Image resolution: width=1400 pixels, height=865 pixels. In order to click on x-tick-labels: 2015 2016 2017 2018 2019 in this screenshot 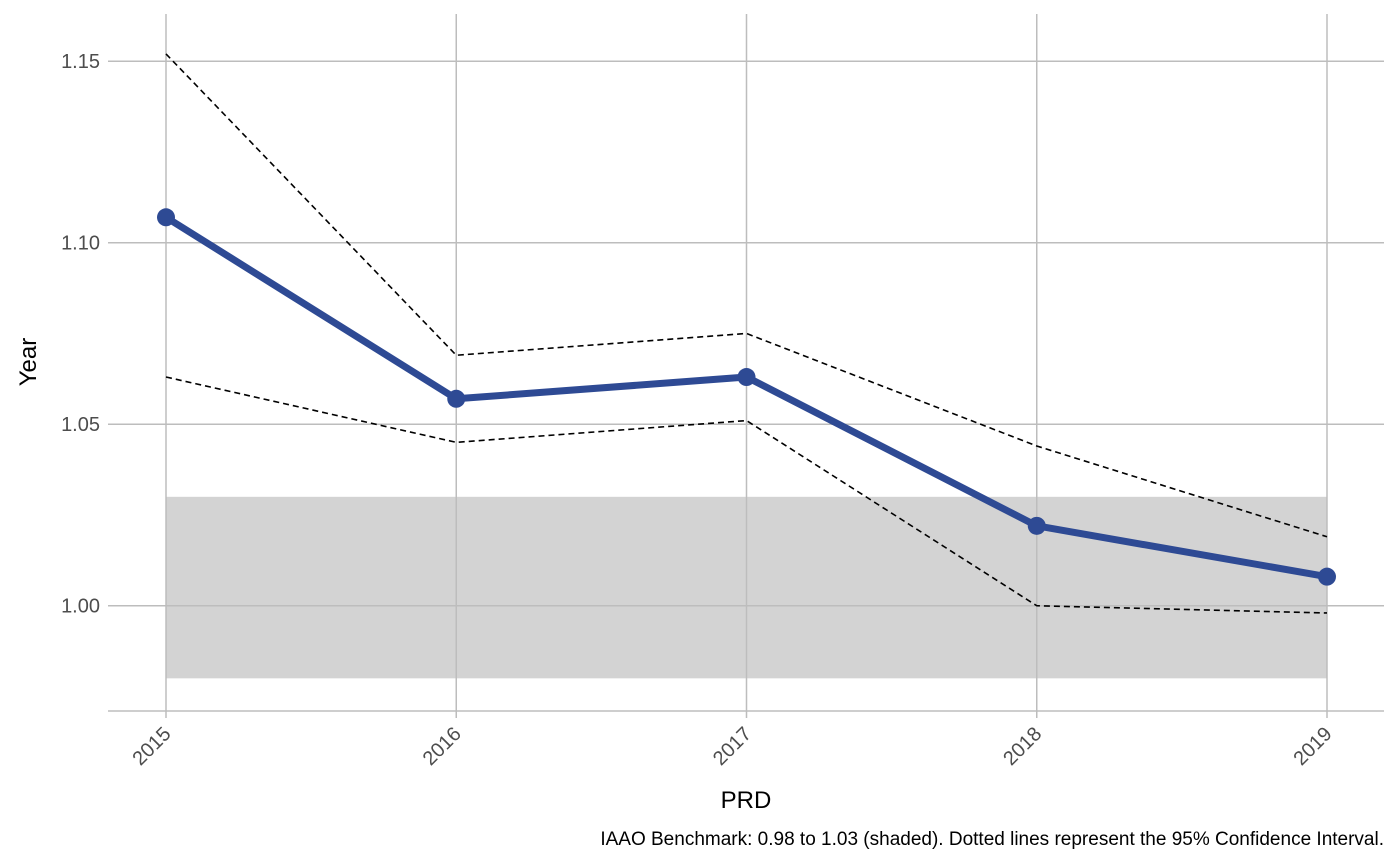, I will do `click(733, 740)`.